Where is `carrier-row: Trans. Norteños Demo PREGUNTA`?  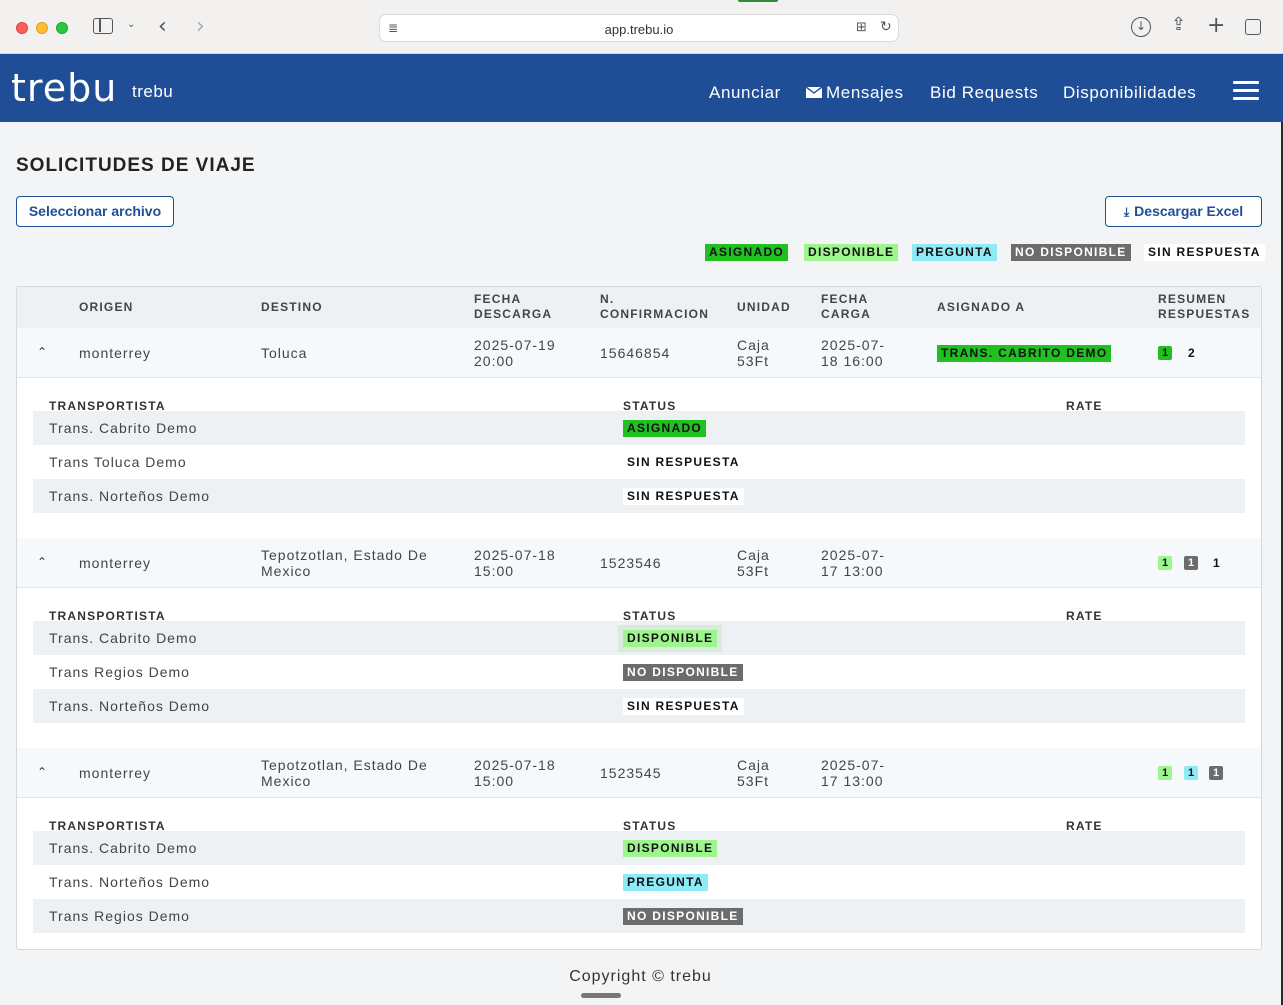
carrier-row: Trans. Norteños Demo PREGUNTA is located at coordinates (639, 882).